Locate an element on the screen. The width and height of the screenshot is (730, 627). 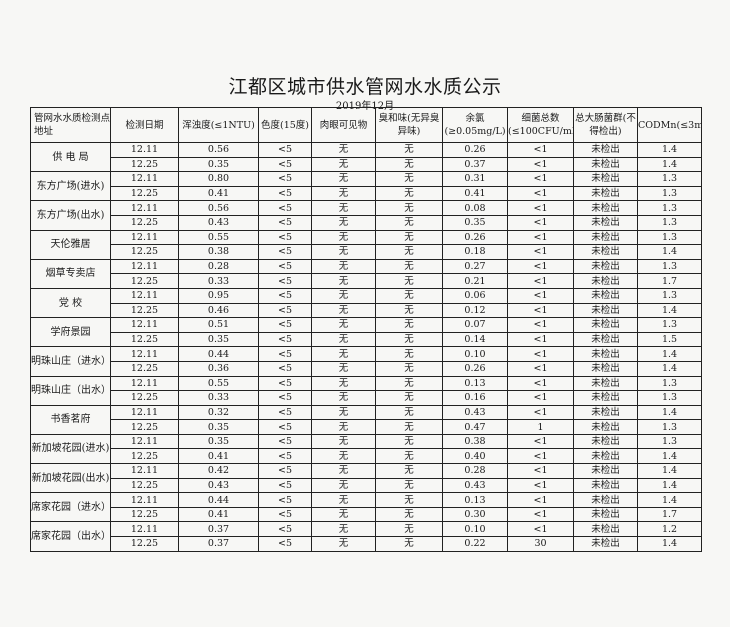
cell-turbidity: 0.44 is located at coordinates (218, 354).